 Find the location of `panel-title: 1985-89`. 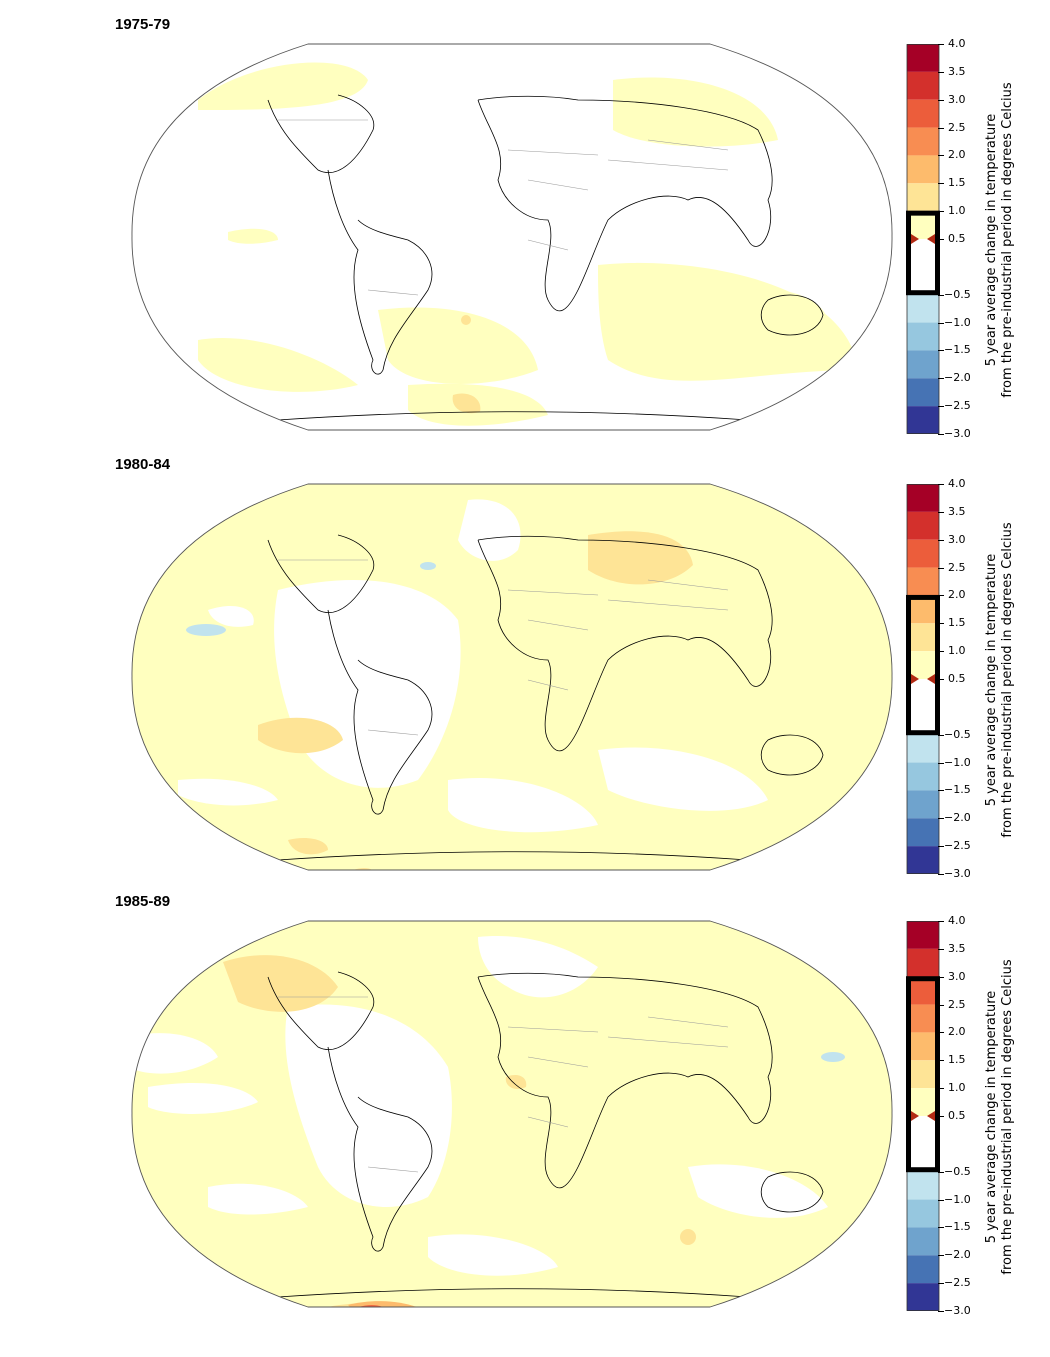

panel-title: 1985-89 is located at coordinates (143, 901).